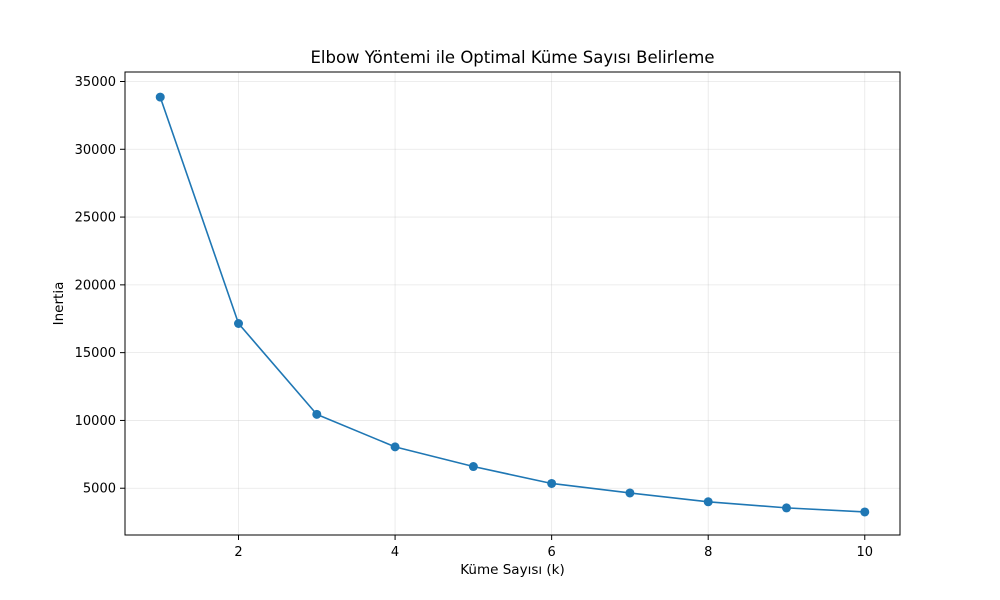  What do you see at coordinates (512, 570) in the screenshot?
I see `x-axis-title: Küme Sayısı (k)` at bounding box center [512, 570].